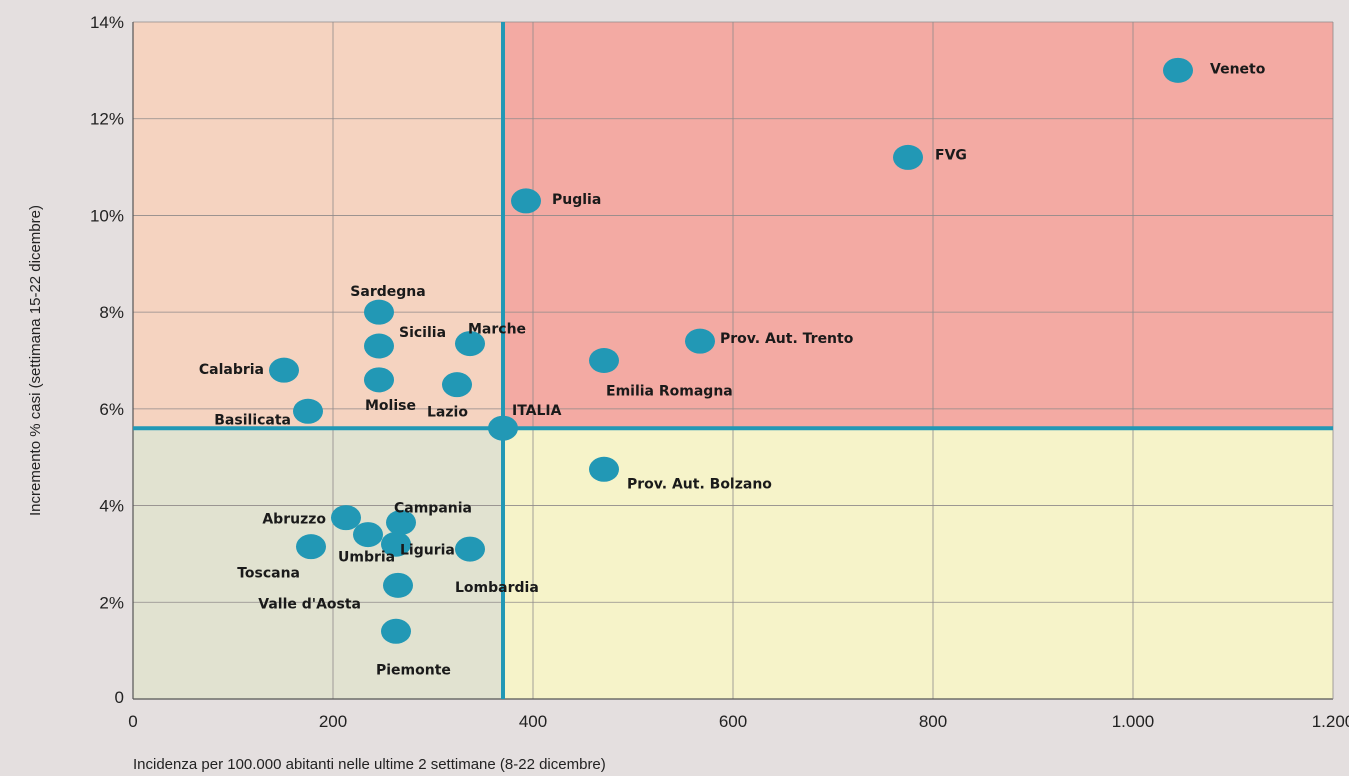 Image resolution: width=1349 pixels, height=776 pixels. What do you see at coordinates (268, 574) in the screenshot?
I see `data-point-label: Toscana` at bounding box center [268, 574].